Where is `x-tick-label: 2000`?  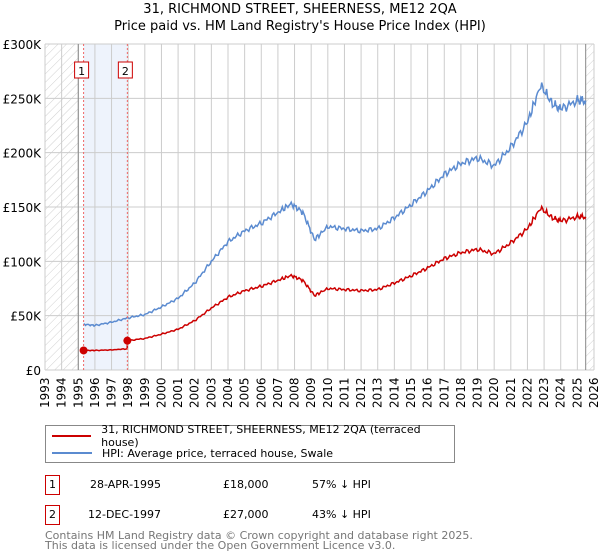 x-tick-label: 2000 is located at coordinates (161, 392).